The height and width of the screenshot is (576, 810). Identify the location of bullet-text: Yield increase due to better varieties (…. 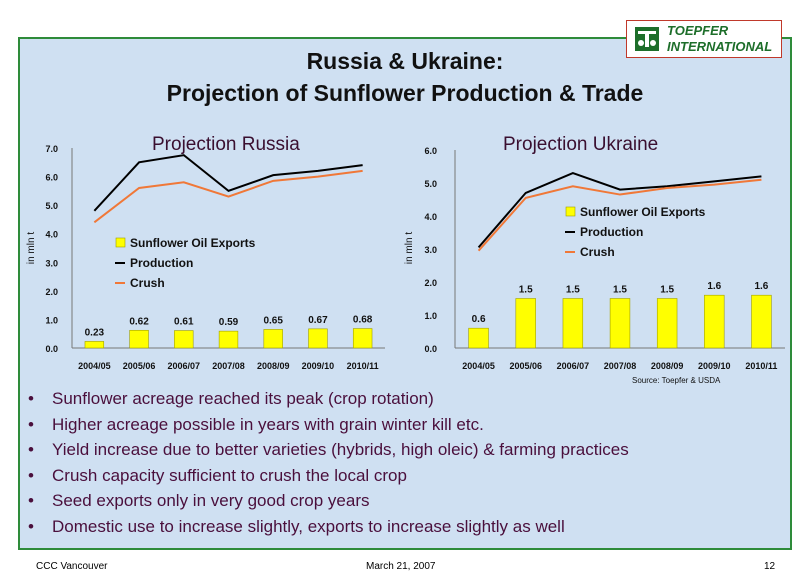
(340, 449).